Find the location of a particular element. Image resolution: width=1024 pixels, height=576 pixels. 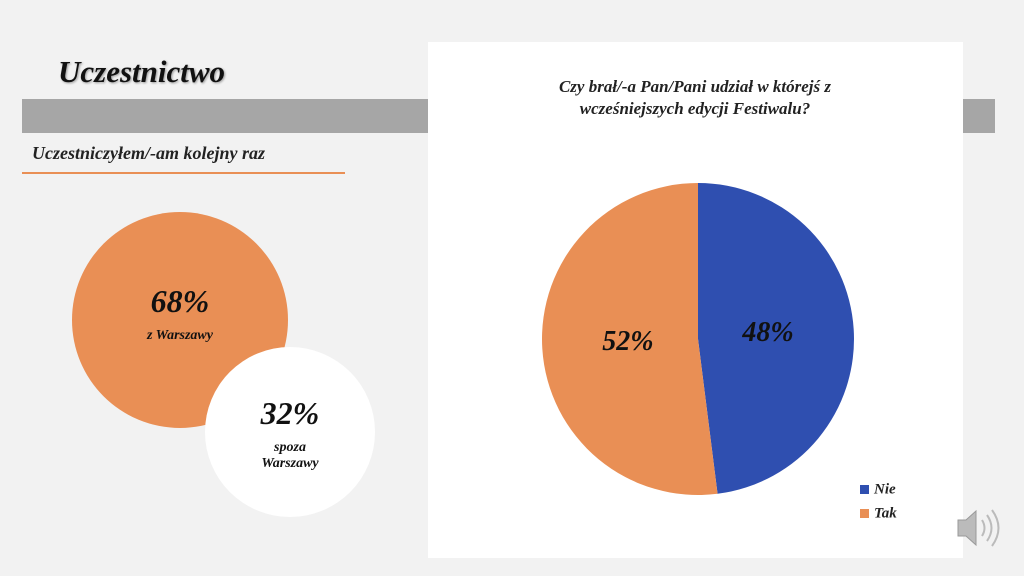

share-label: 68% is located at coordinates (180, 301).